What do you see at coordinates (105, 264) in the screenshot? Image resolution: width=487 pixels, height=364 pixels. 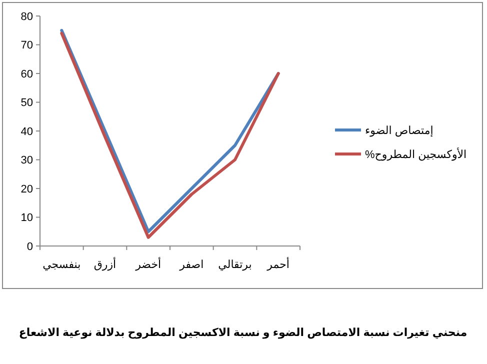 I see `x-tick-label: أزرق` at bounding box center [105, 264].